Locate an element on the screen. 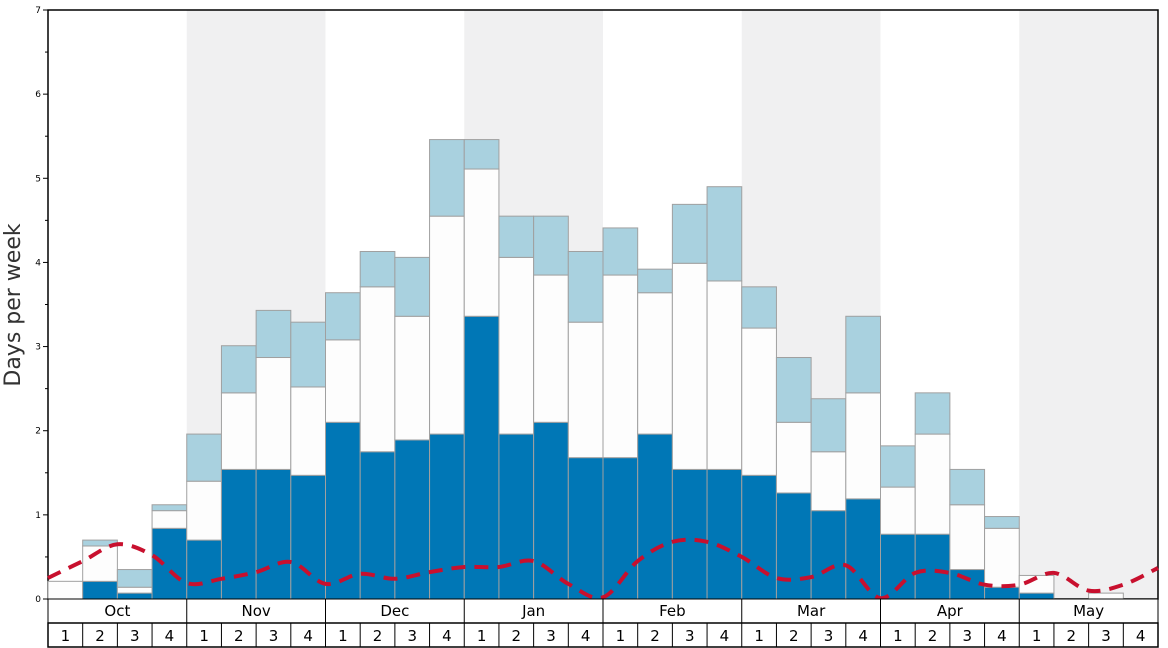 This screenshot has height=648, width=1168. bar-col26-layer2 is located at coordinates (932, 484).